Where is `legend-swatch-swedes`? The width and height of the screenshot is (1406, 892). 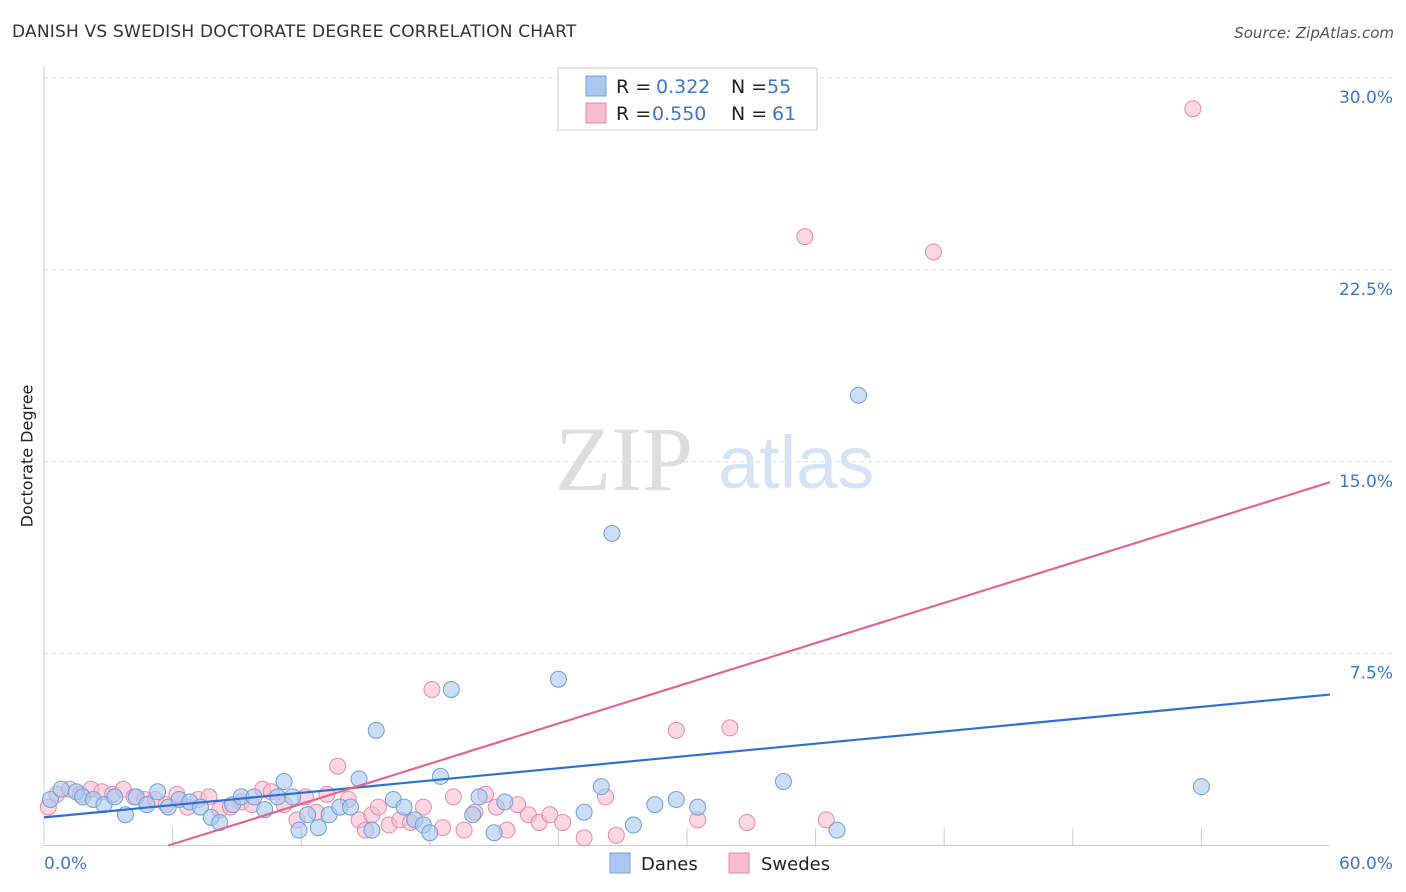
legend-swatch-swedes is located at coordinates (596, 113).